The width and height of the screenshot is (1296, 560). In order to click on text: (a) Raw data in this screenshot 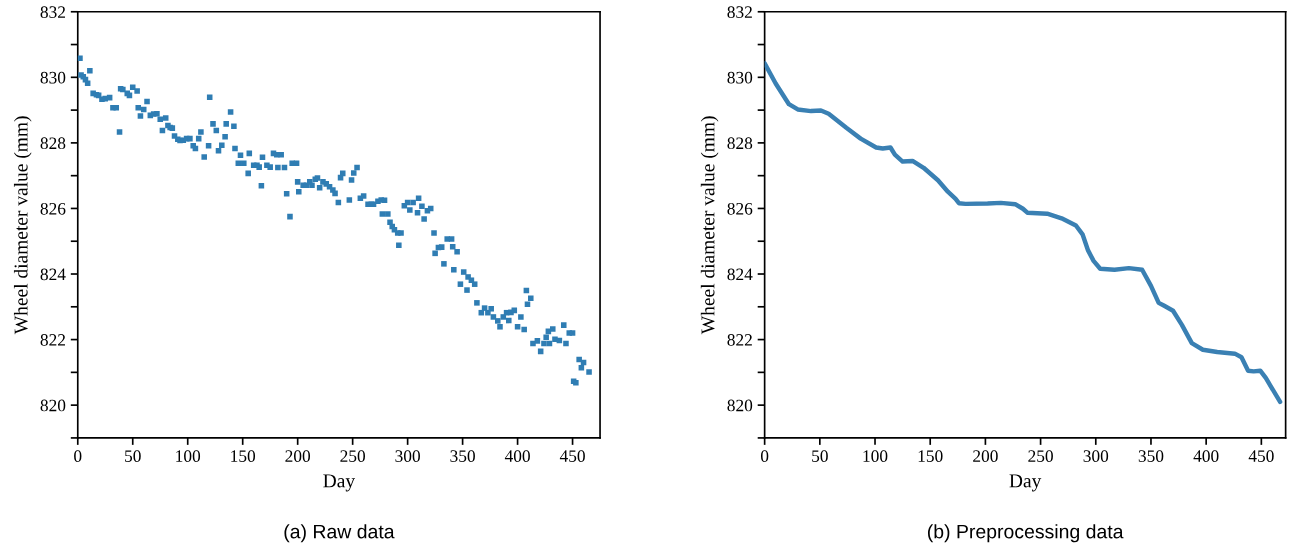, I will do `click(339, 533)`.